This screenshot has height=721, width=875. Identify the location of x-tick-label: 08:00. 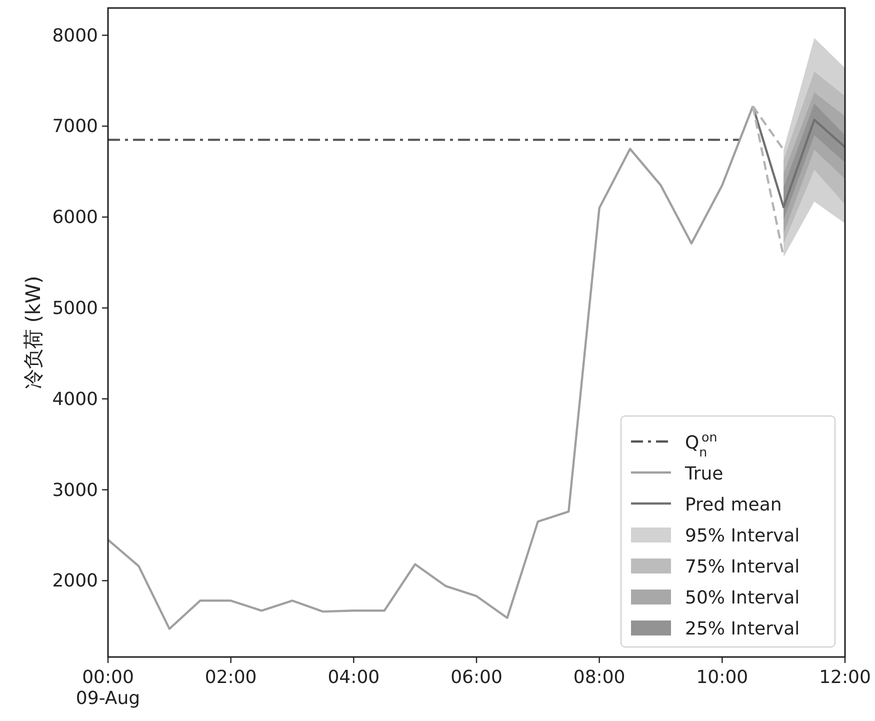
(599, 677).